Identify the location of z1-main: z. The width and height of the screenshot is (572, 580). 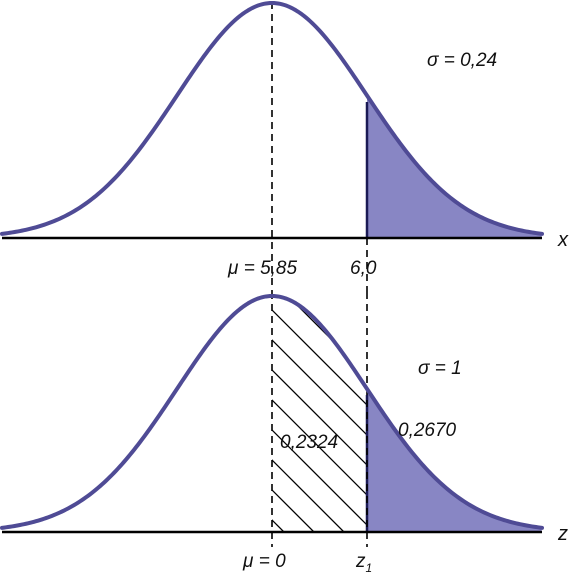
(360, 561).